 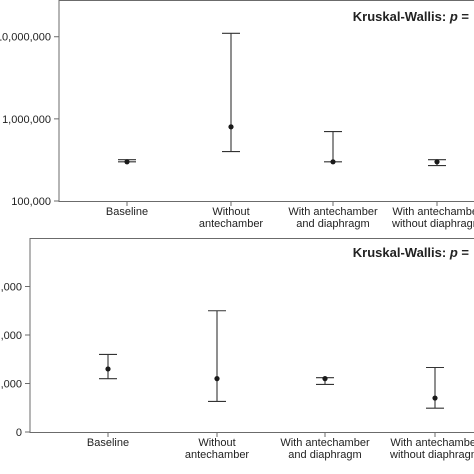 I want to click on y-tick-label: 0, so click(x=19, y=433).